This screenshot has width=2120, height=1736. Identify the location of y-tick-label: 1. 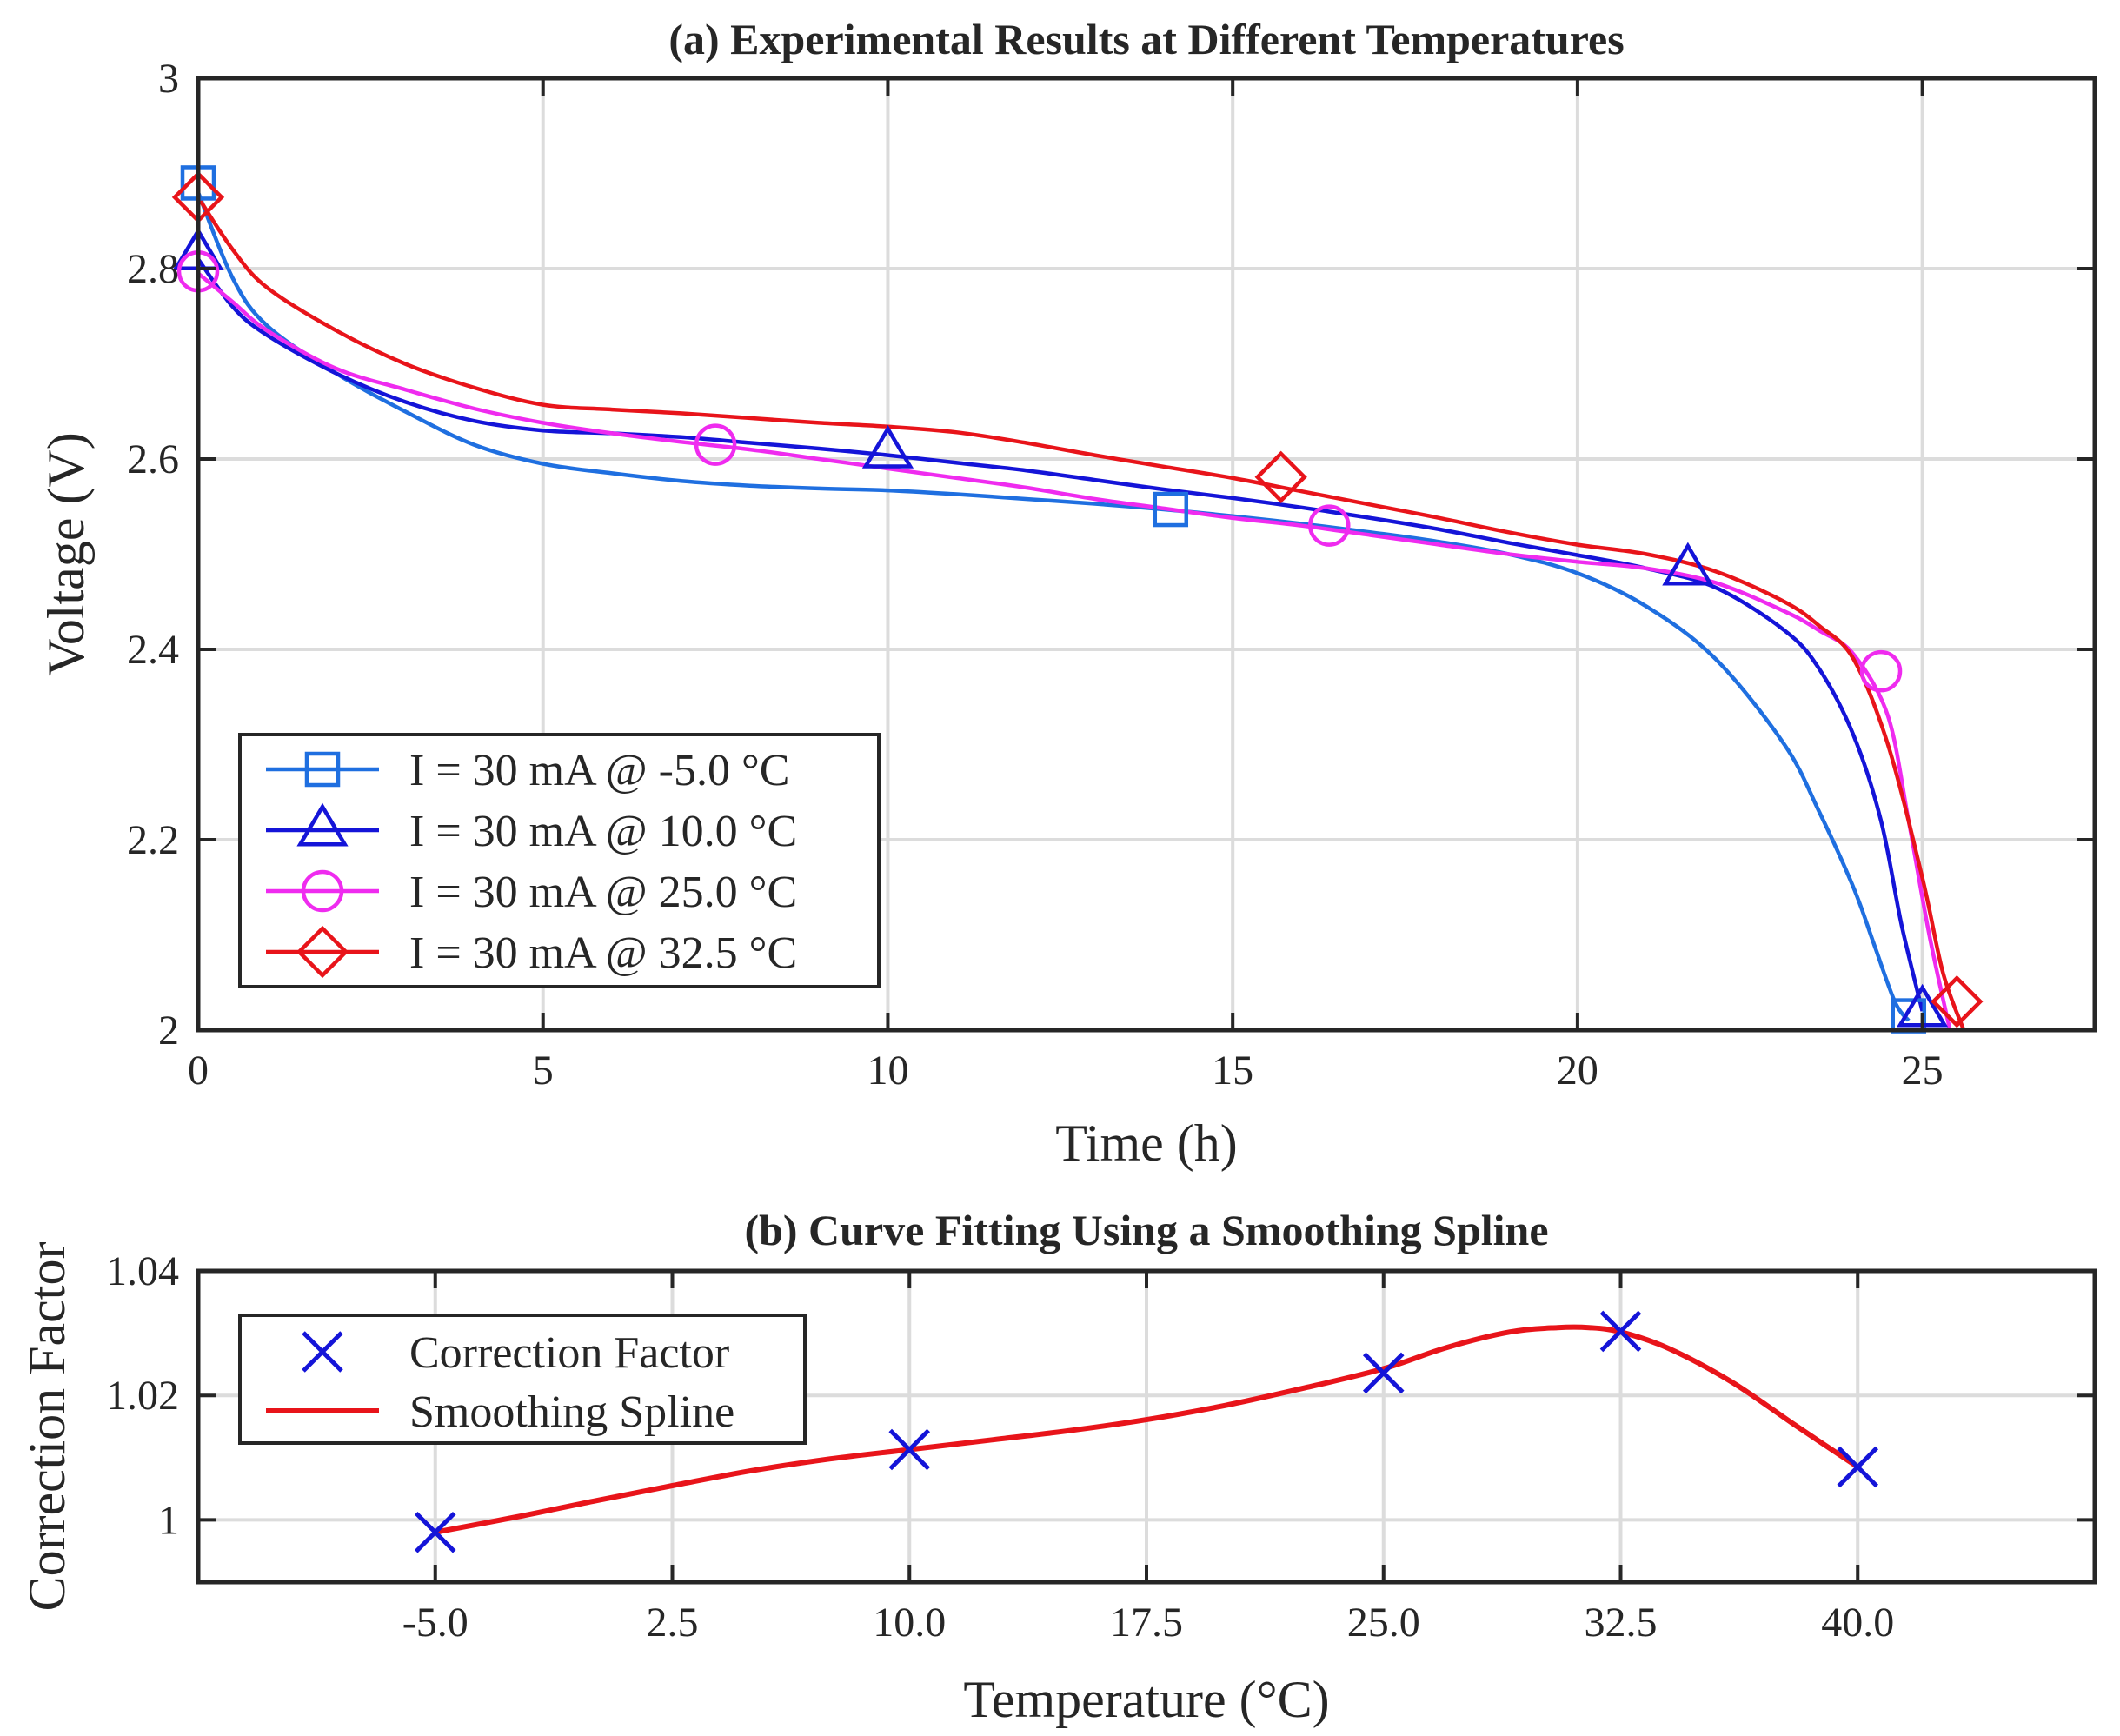
(168, 1520).